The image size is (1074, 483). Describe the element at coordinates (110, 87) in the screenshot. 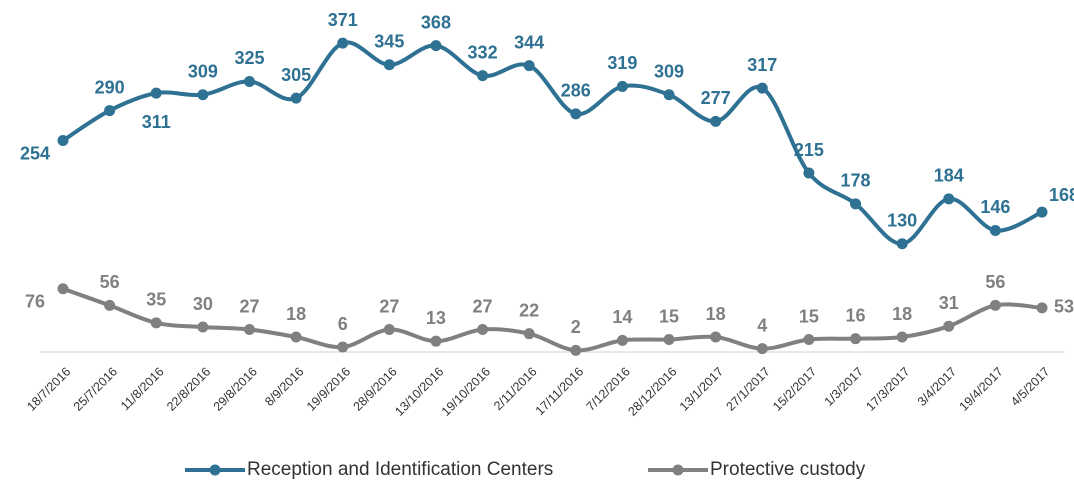

I see `data-label: 290` at that location.